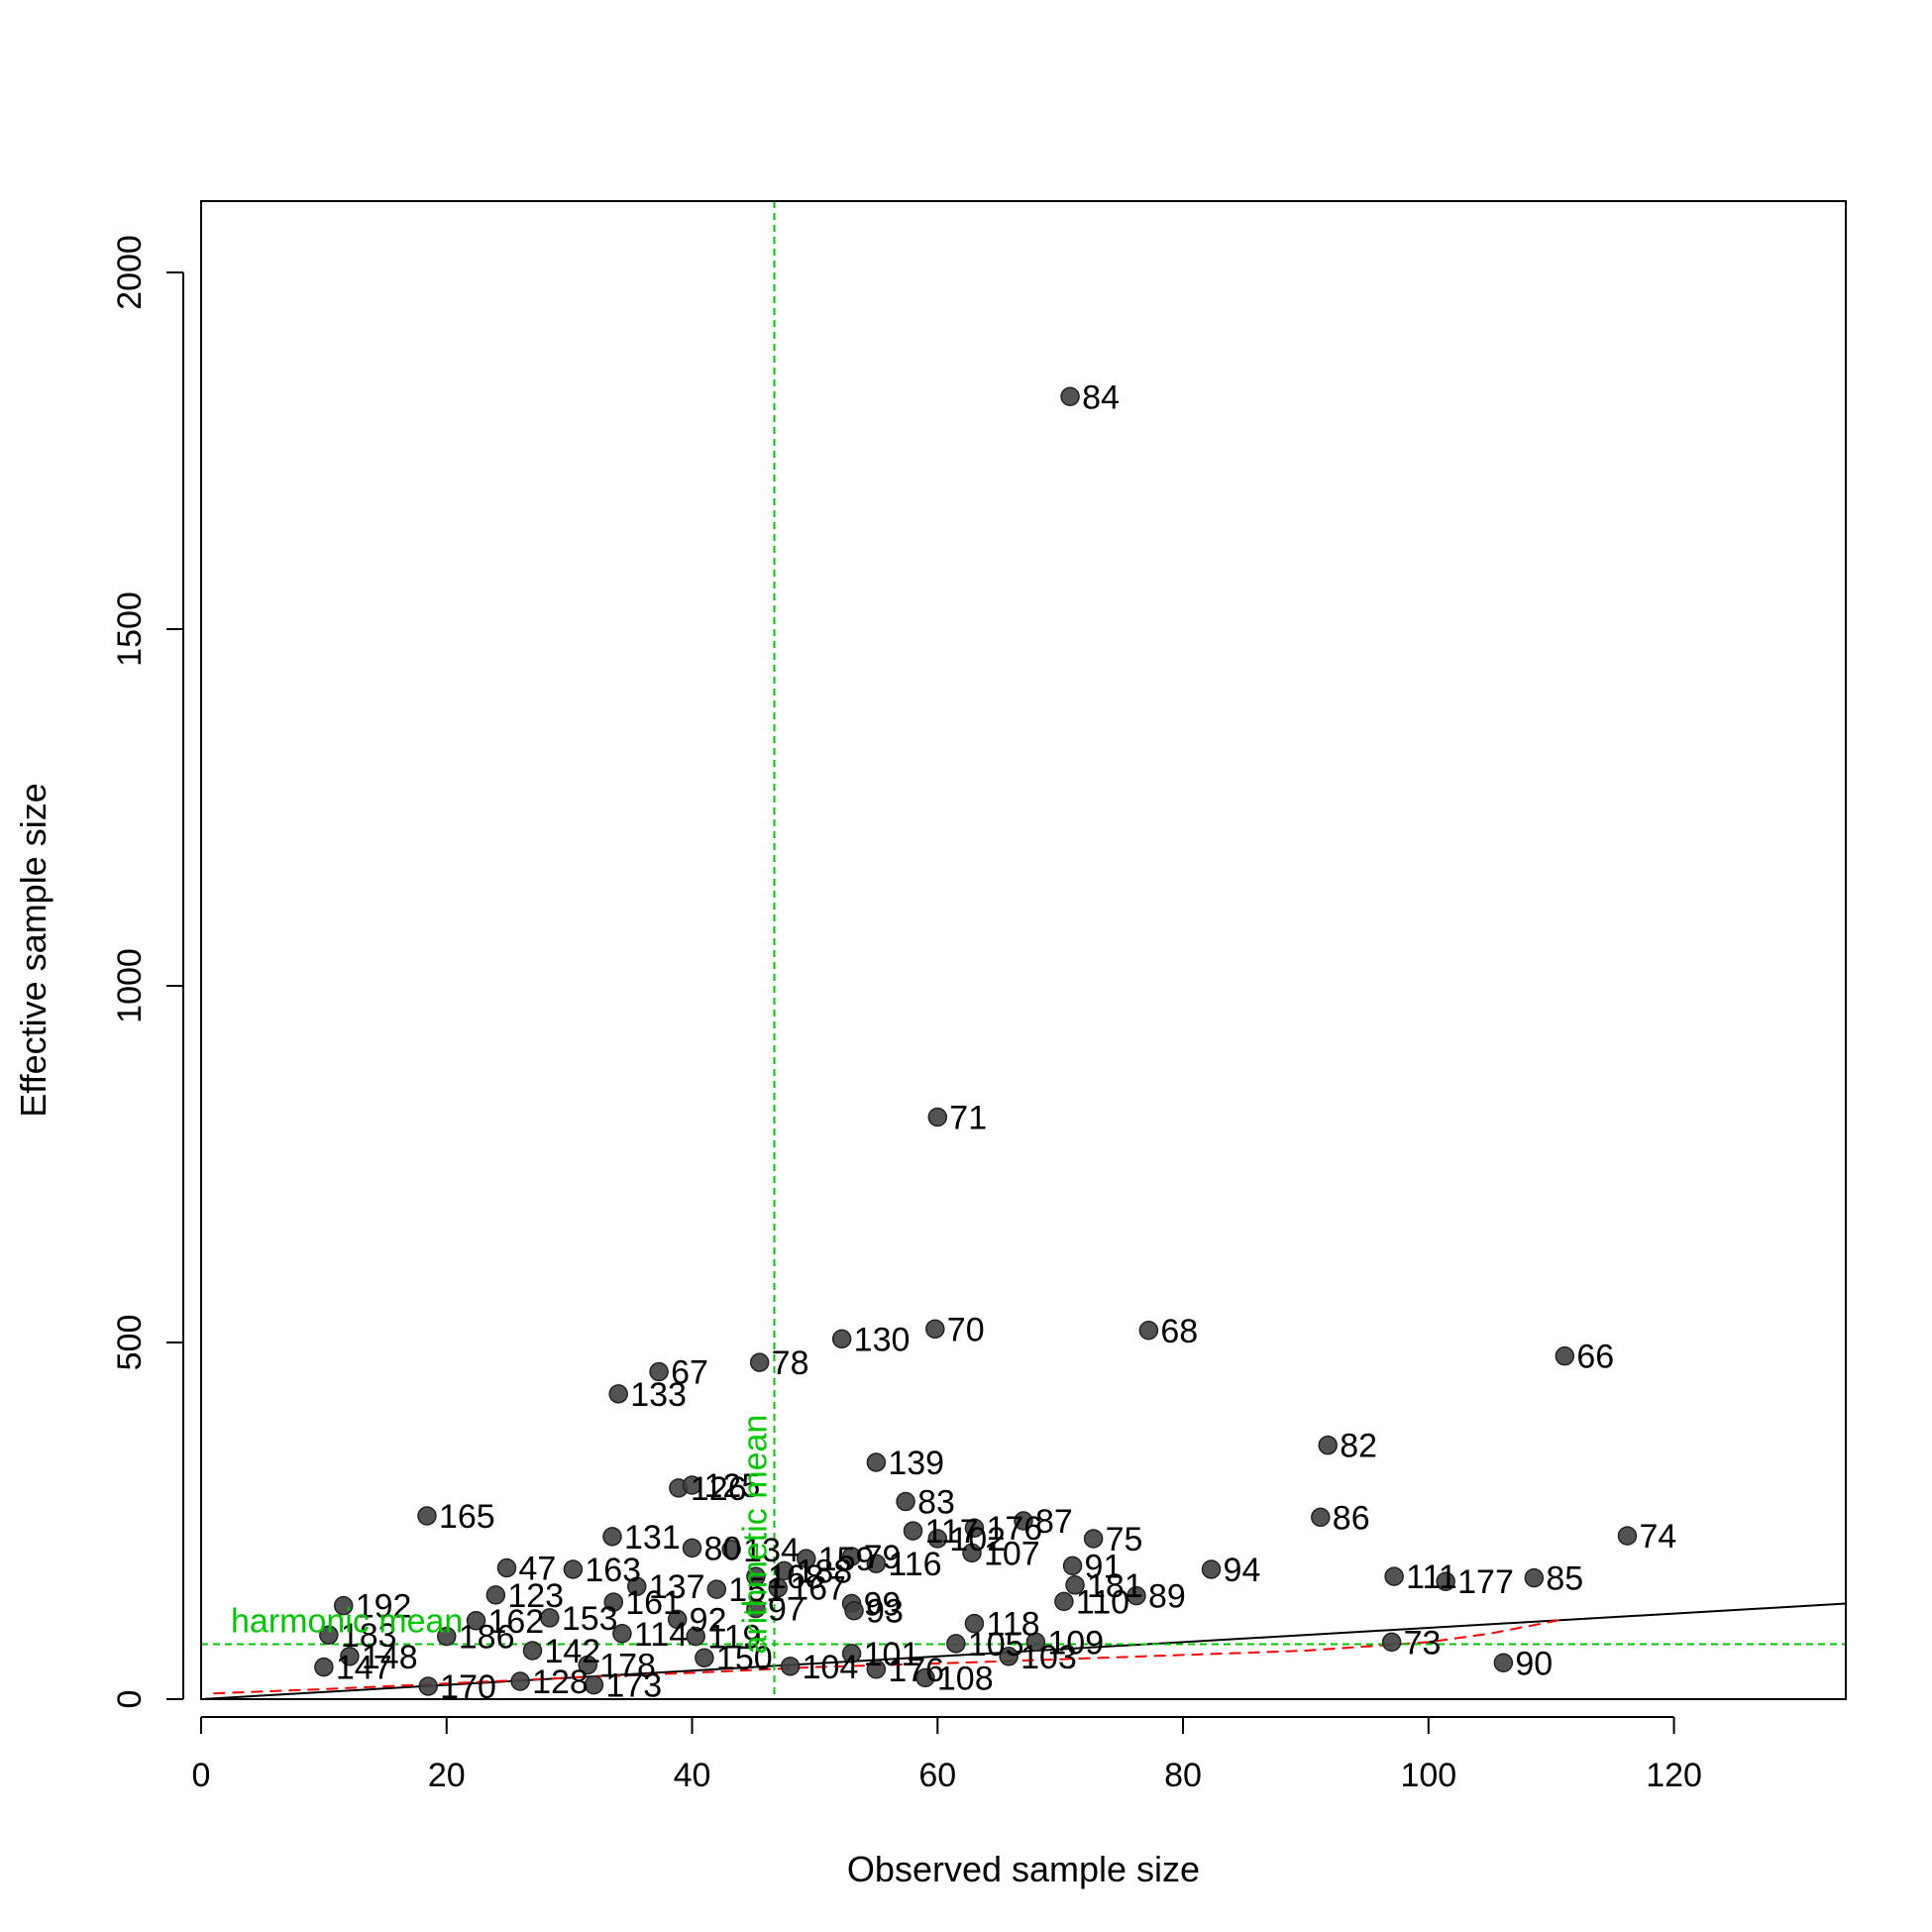 The image size is (1932, 1932). What do you see at coordinates (1183, 1775) in the screenshot?
I see `x-tick-label: 80` at bounding box center [1183, 1775].